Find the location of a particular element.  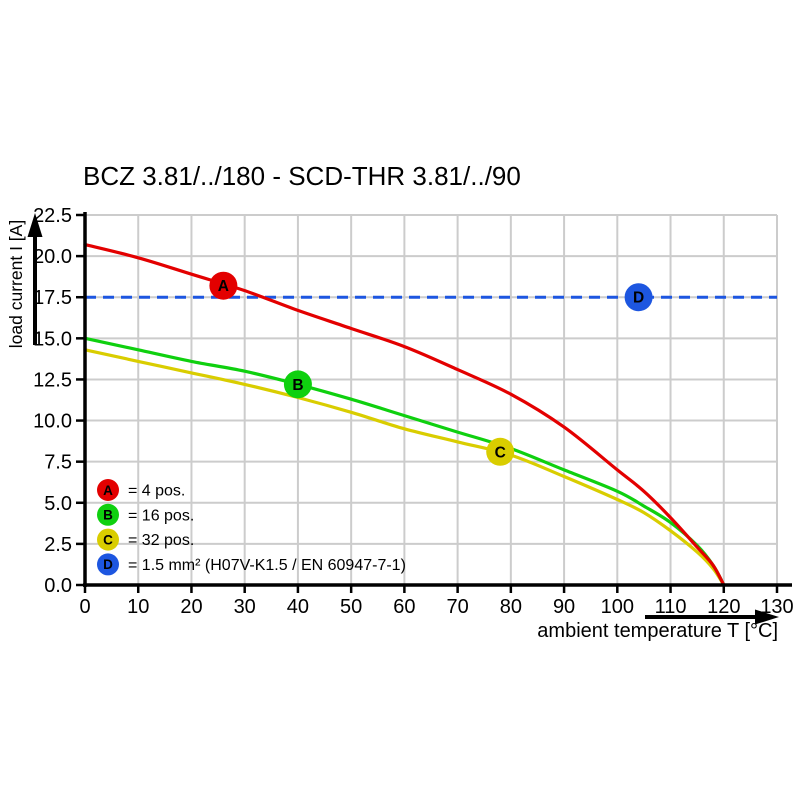

curve-markers: A B C D is located at coordinates (431, 368).